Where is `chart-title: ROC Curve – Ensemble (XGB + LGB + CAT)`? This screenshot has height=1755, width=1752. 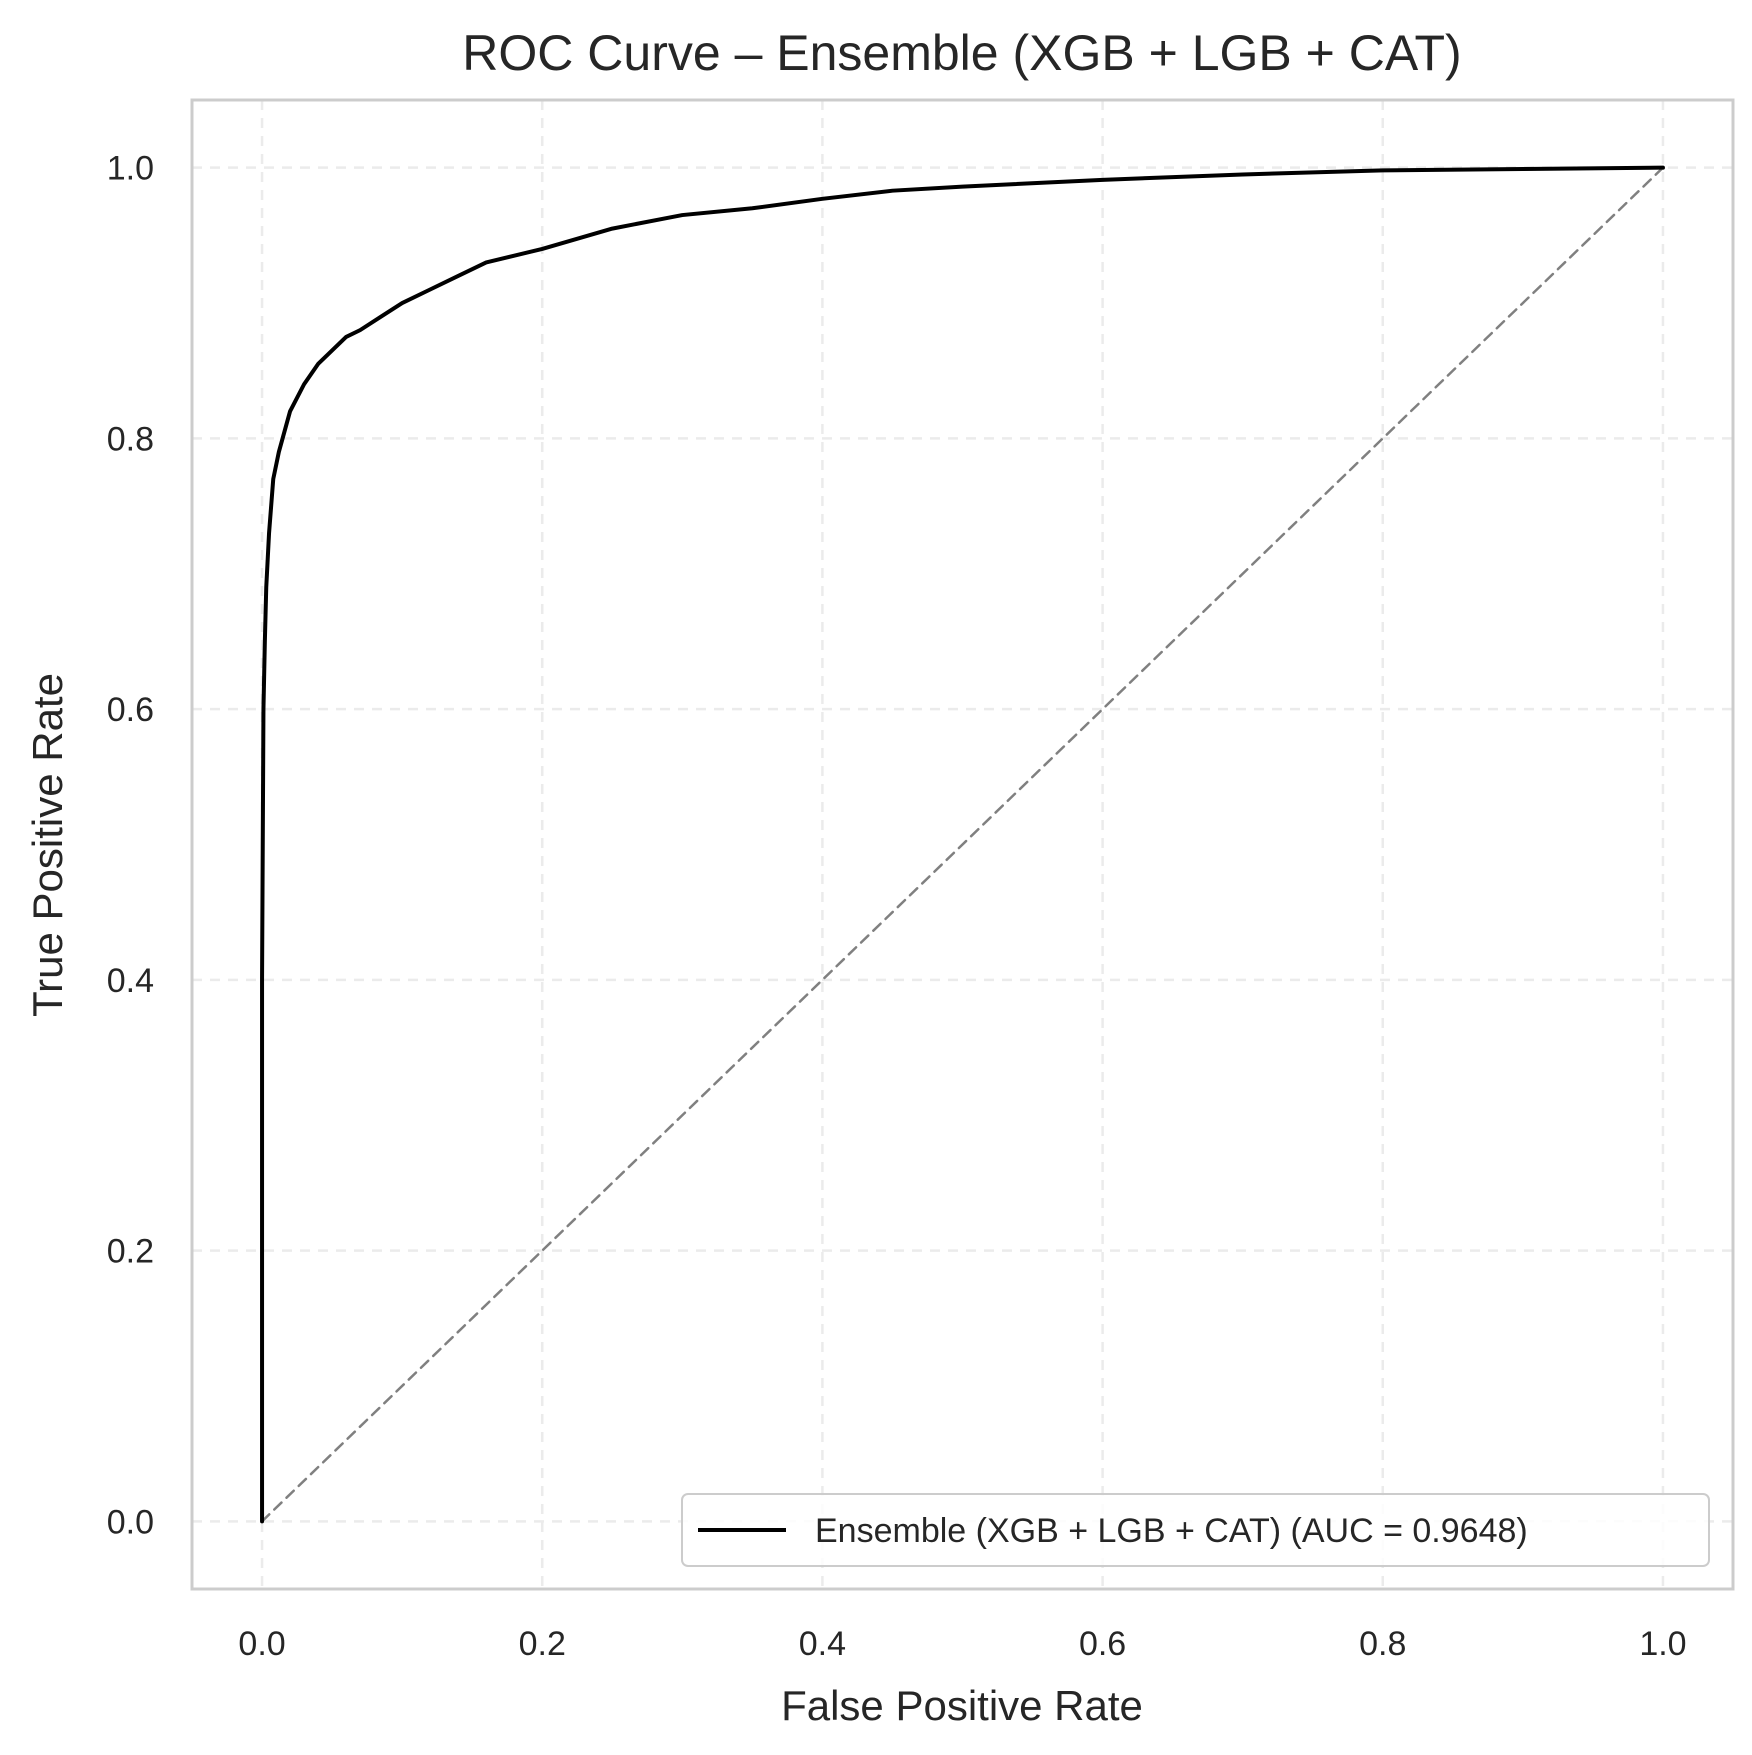
chart-title: ROC Curve – Ensemble (XGB + LGB + CAT) is located at coordinates (961, 53).